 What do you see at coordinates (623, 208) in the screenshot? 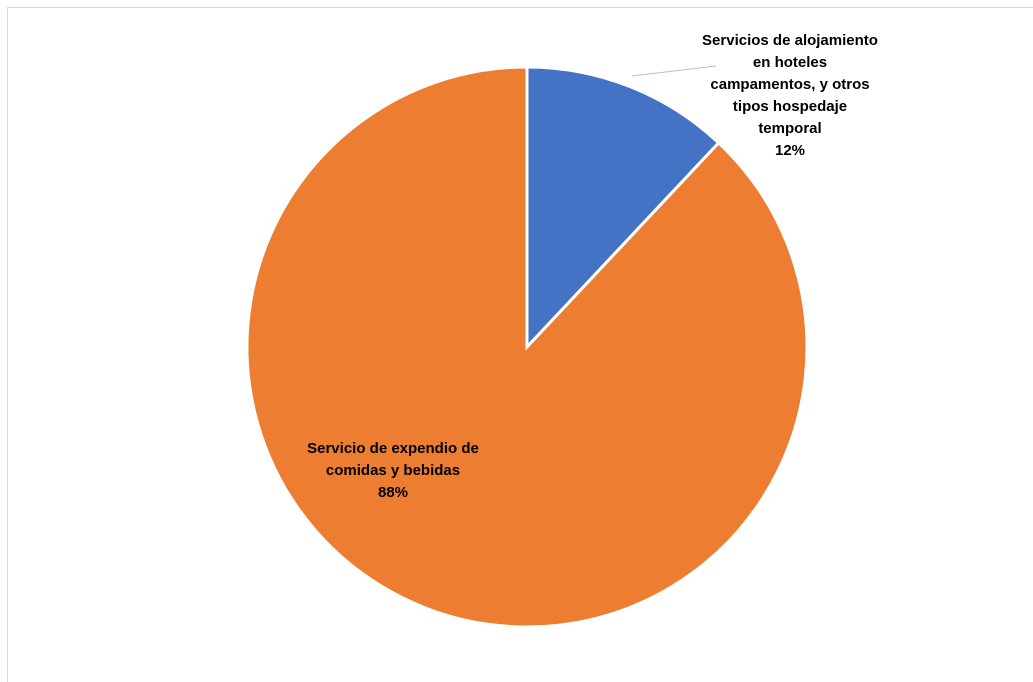
I see `pie-slice` at bounding box center [623, 208].